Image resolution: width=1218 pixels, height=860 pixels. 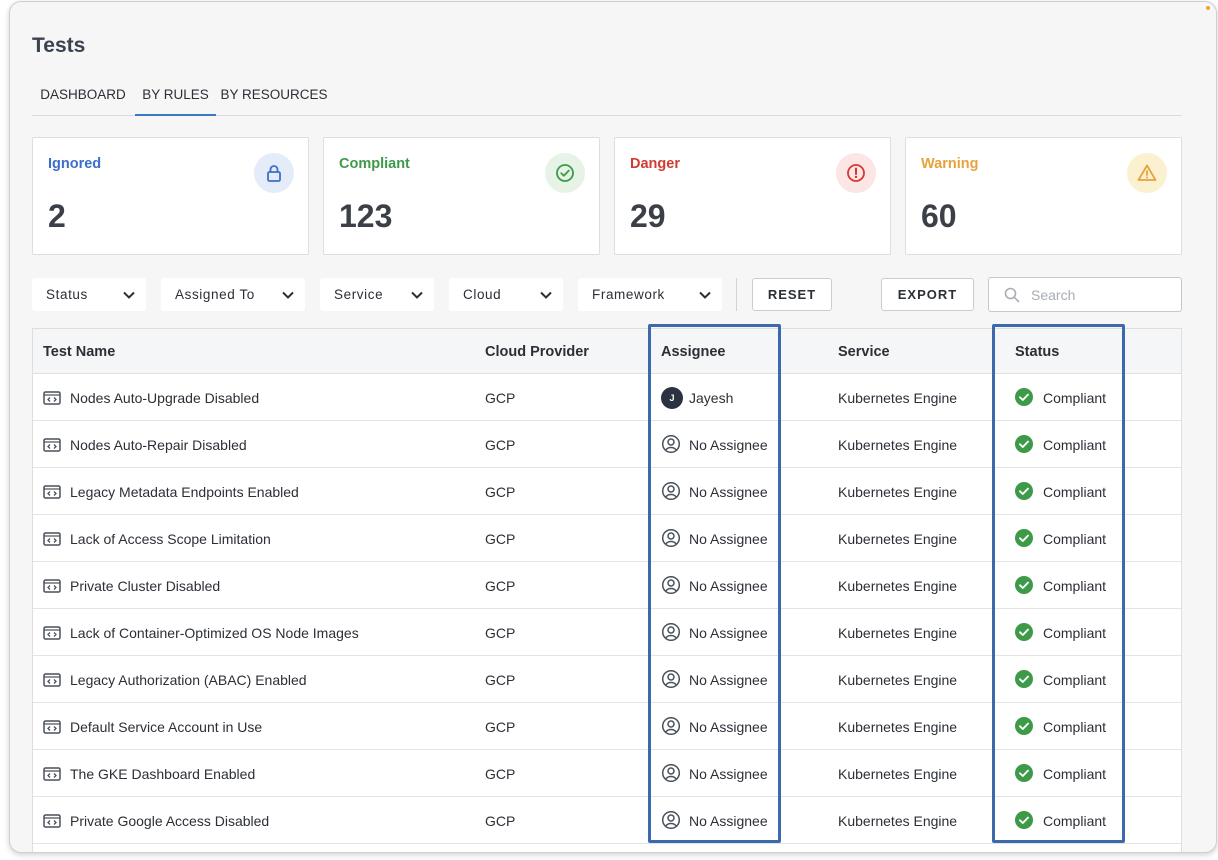 What do you see at coordinates (1037, 352) in the screenshot?
I see `column-header-status: Status` at bounding box center [1037, 352].